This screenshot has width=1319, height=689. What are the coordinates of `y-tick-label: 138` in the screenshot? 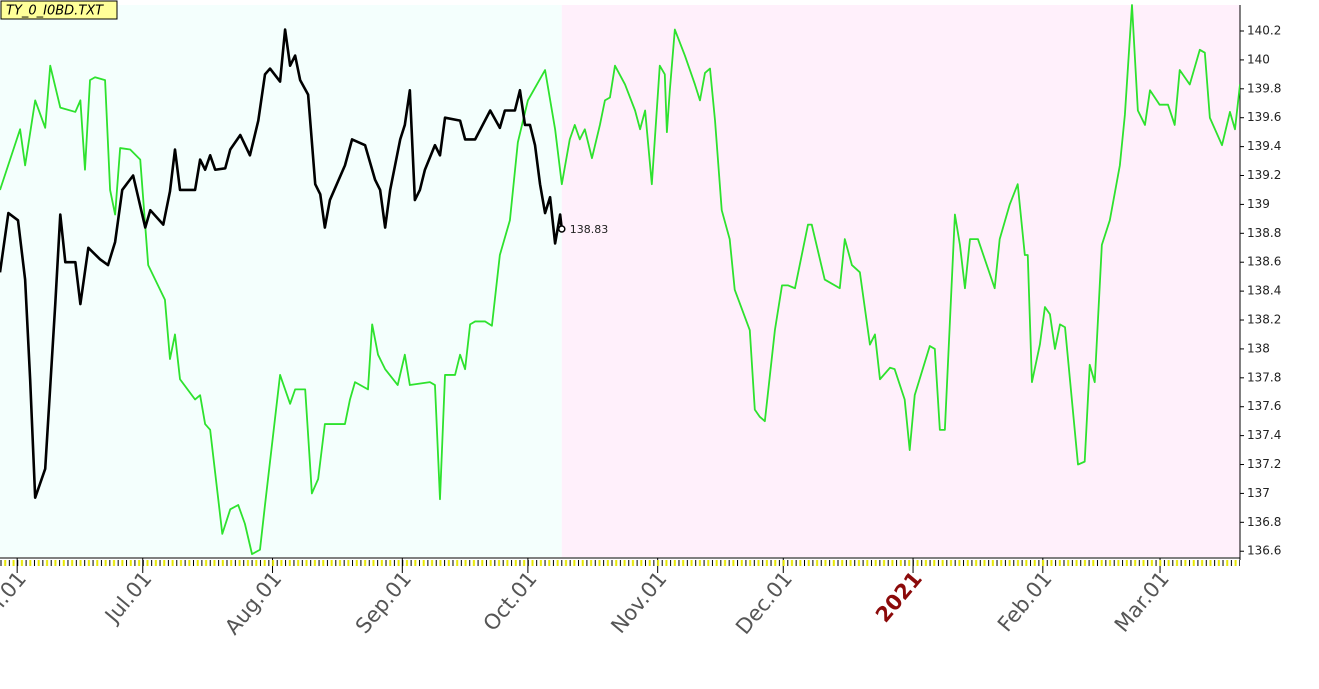 It's located at (1258, 348).